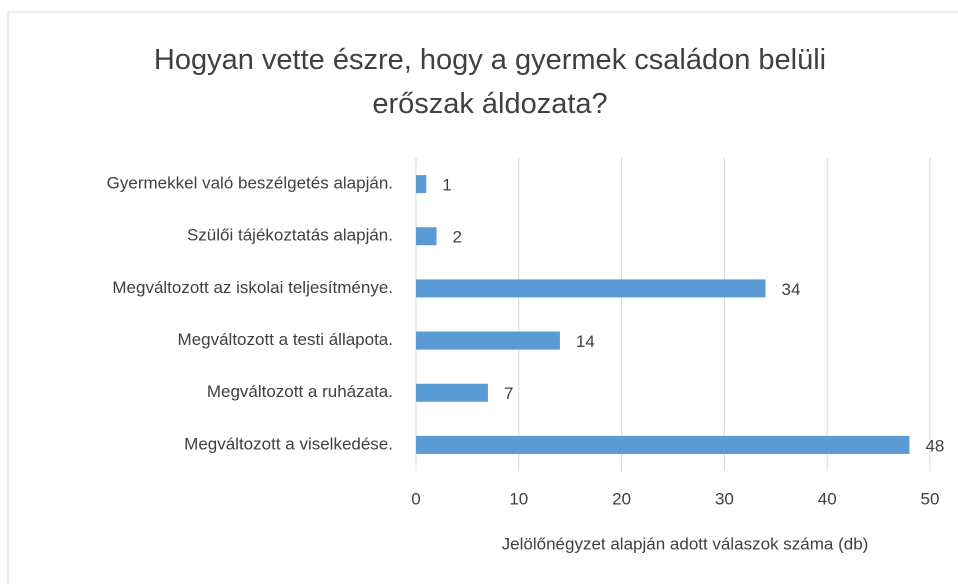 This screenshot has height=584, width=958. What do you see at coordinates (300, 391) in the screenshot?
I see `y-tick-label: Megváltozott a ruházata.` at bounding box center [300, 391].